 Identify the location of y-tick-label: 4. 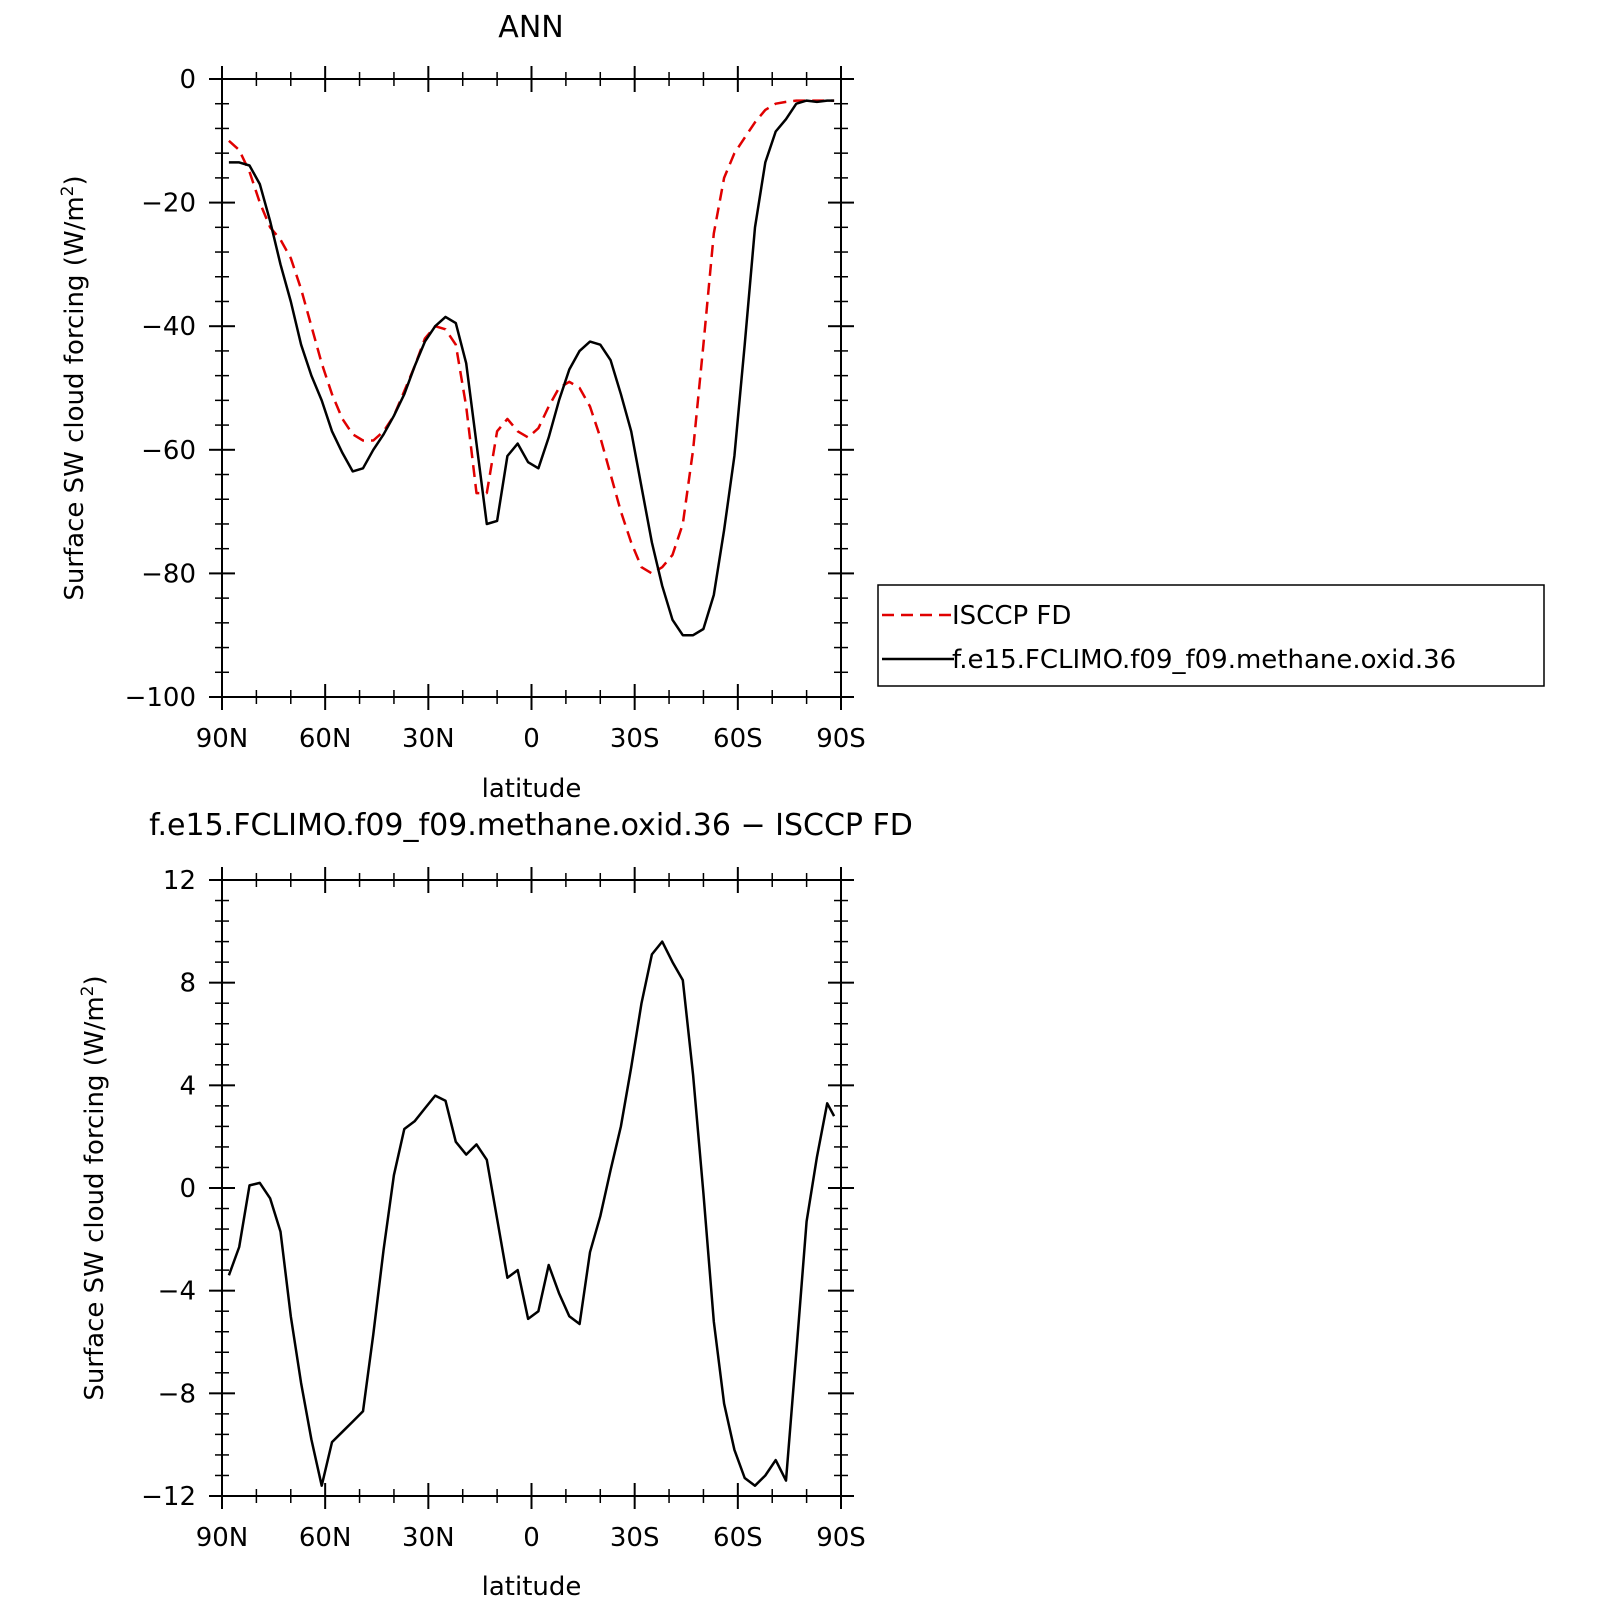
(187, 1086).